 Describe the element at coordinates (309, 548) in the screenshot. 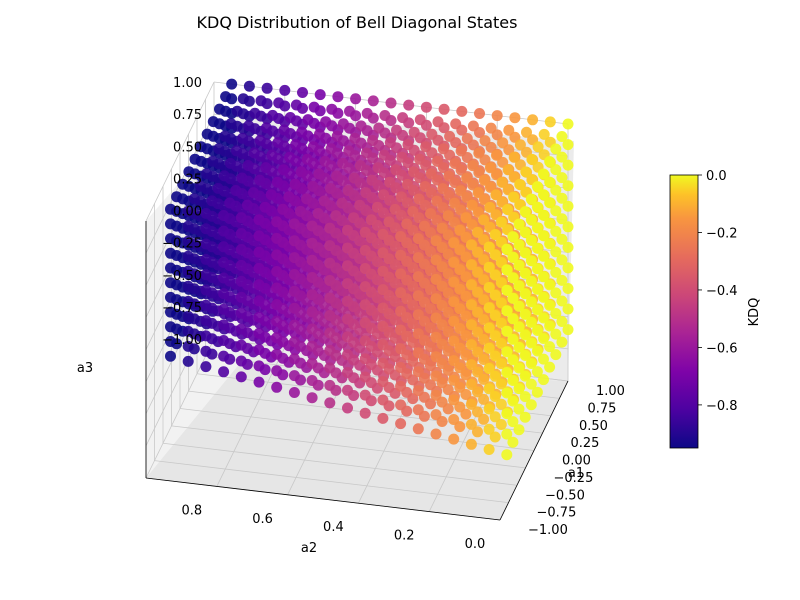

I see `a2-axis-label: a2` at that location.